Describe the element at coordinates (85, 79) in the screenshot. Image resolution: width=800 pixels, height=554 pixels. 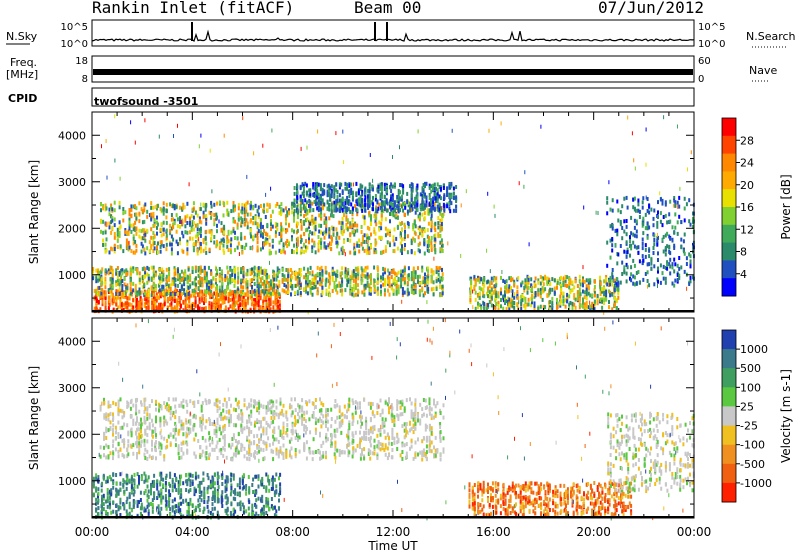
I see `freq-tick-bottom: 8` at that location.